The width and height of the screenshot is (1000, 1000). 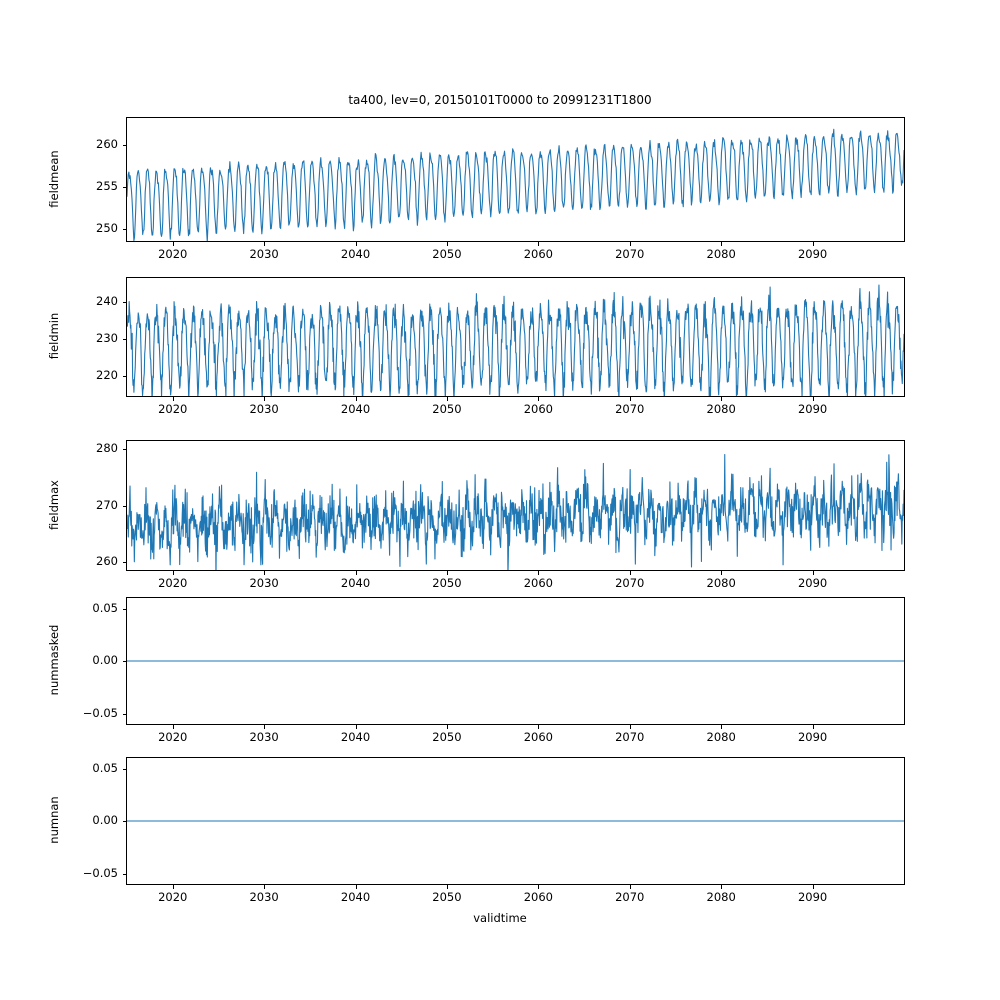 I want to click on data-line-nummasked, so click(x=515, y=661).